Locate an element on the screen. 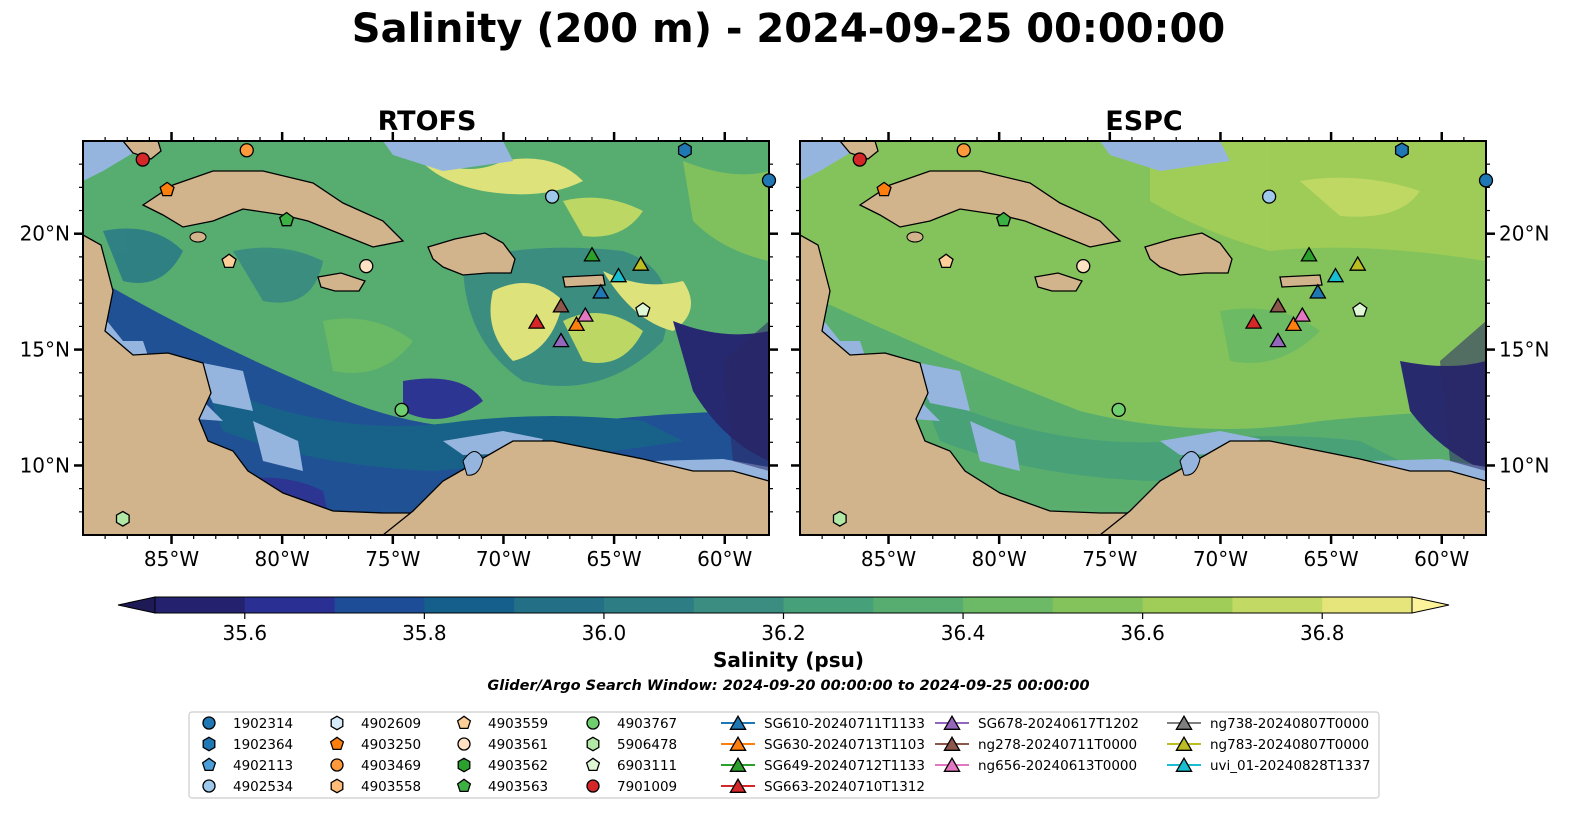 The height and width of the screenshot is (827, 1577). colorbar-tick-label: 35.6 is located at coordinates (245, 633).